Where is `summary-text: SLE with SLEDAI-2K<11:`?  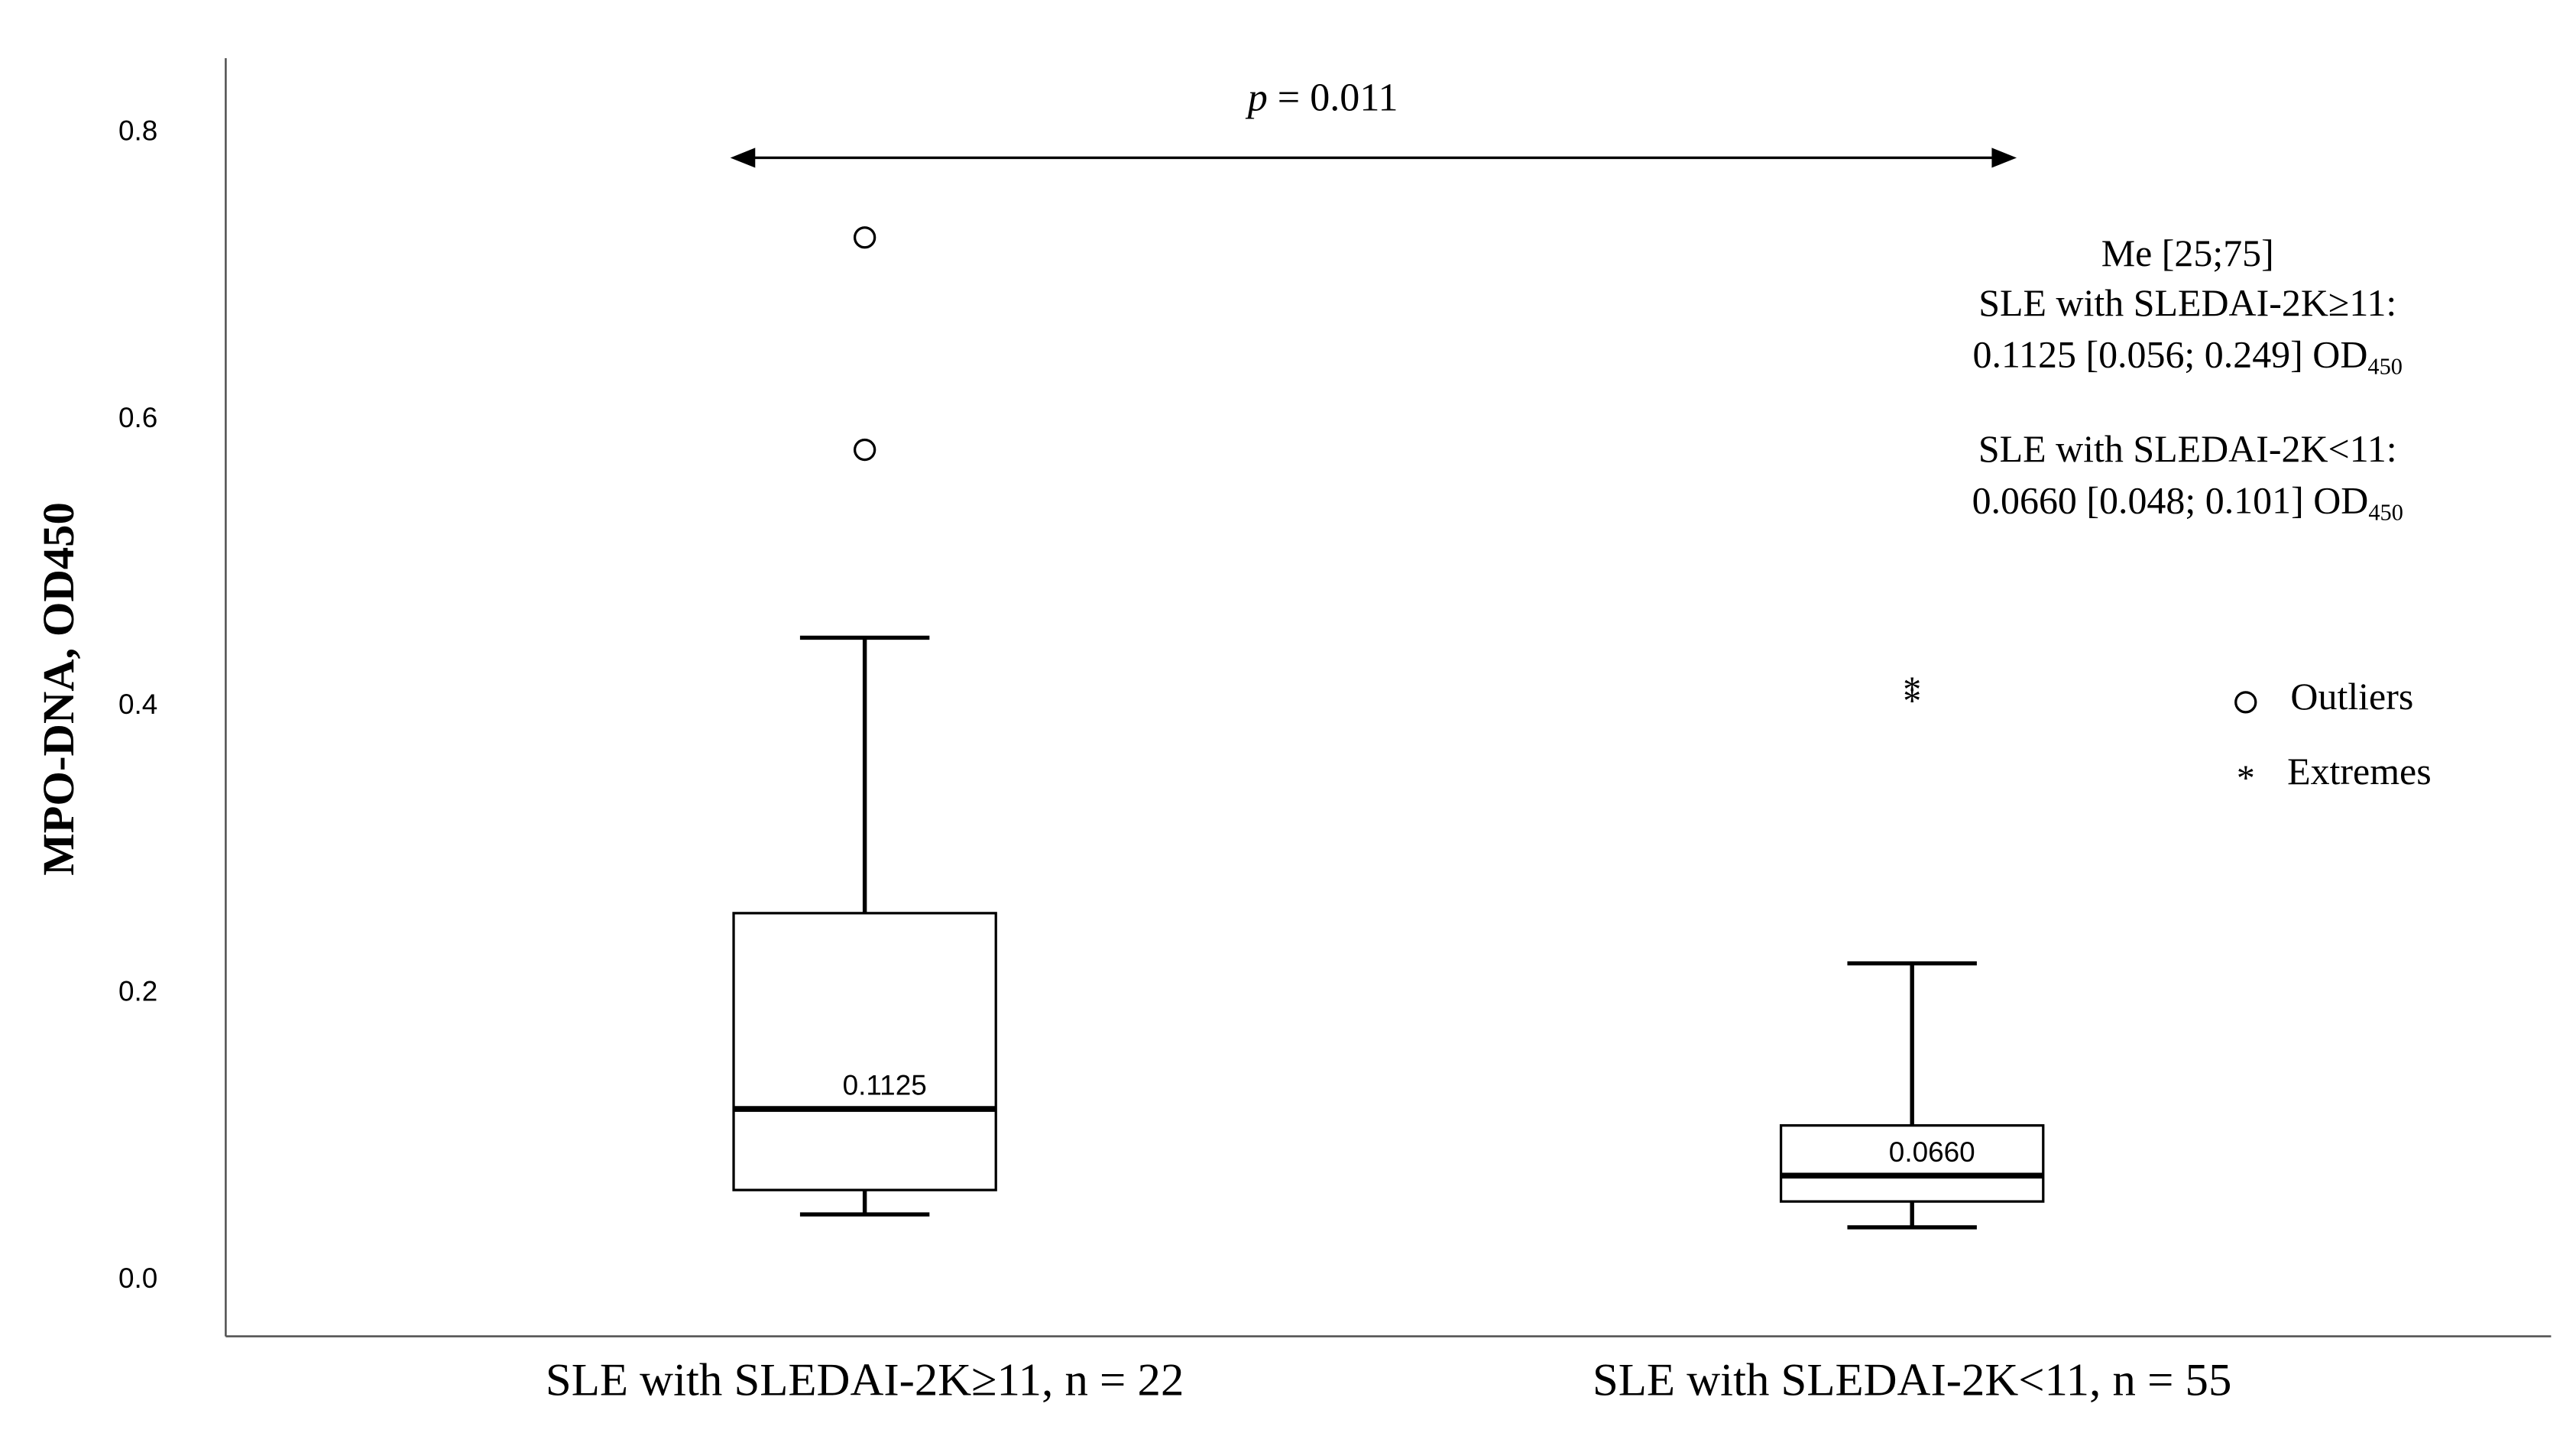 summary-text: SLE with SLEDAI-2K<11: is located at coordinates (2187, 449).